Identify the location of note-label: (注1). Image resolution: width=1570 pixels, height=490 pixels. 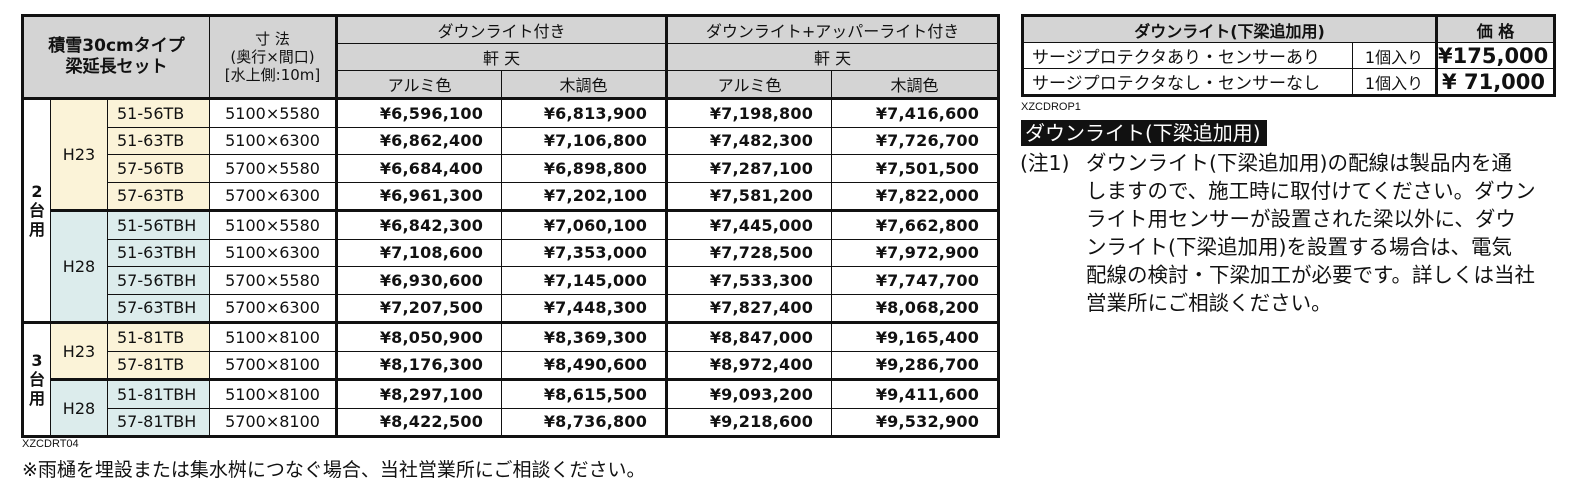
(1045, 163).